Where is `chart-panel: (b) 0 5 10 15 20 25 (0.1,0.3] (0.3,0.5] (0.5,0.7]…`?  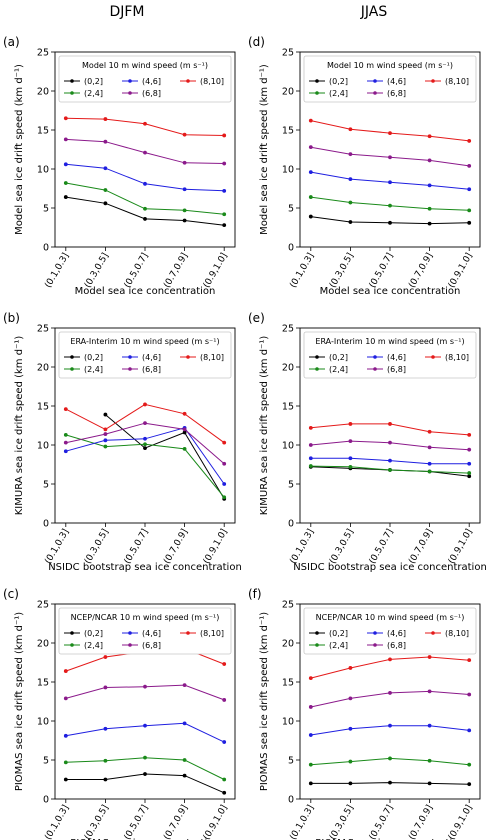
chart-panel: (b) 0 5 10 15 20 25 (0.1,0.3] (0.3,0.5] (0.5,0.7]… is located at coordinates (122, 442).